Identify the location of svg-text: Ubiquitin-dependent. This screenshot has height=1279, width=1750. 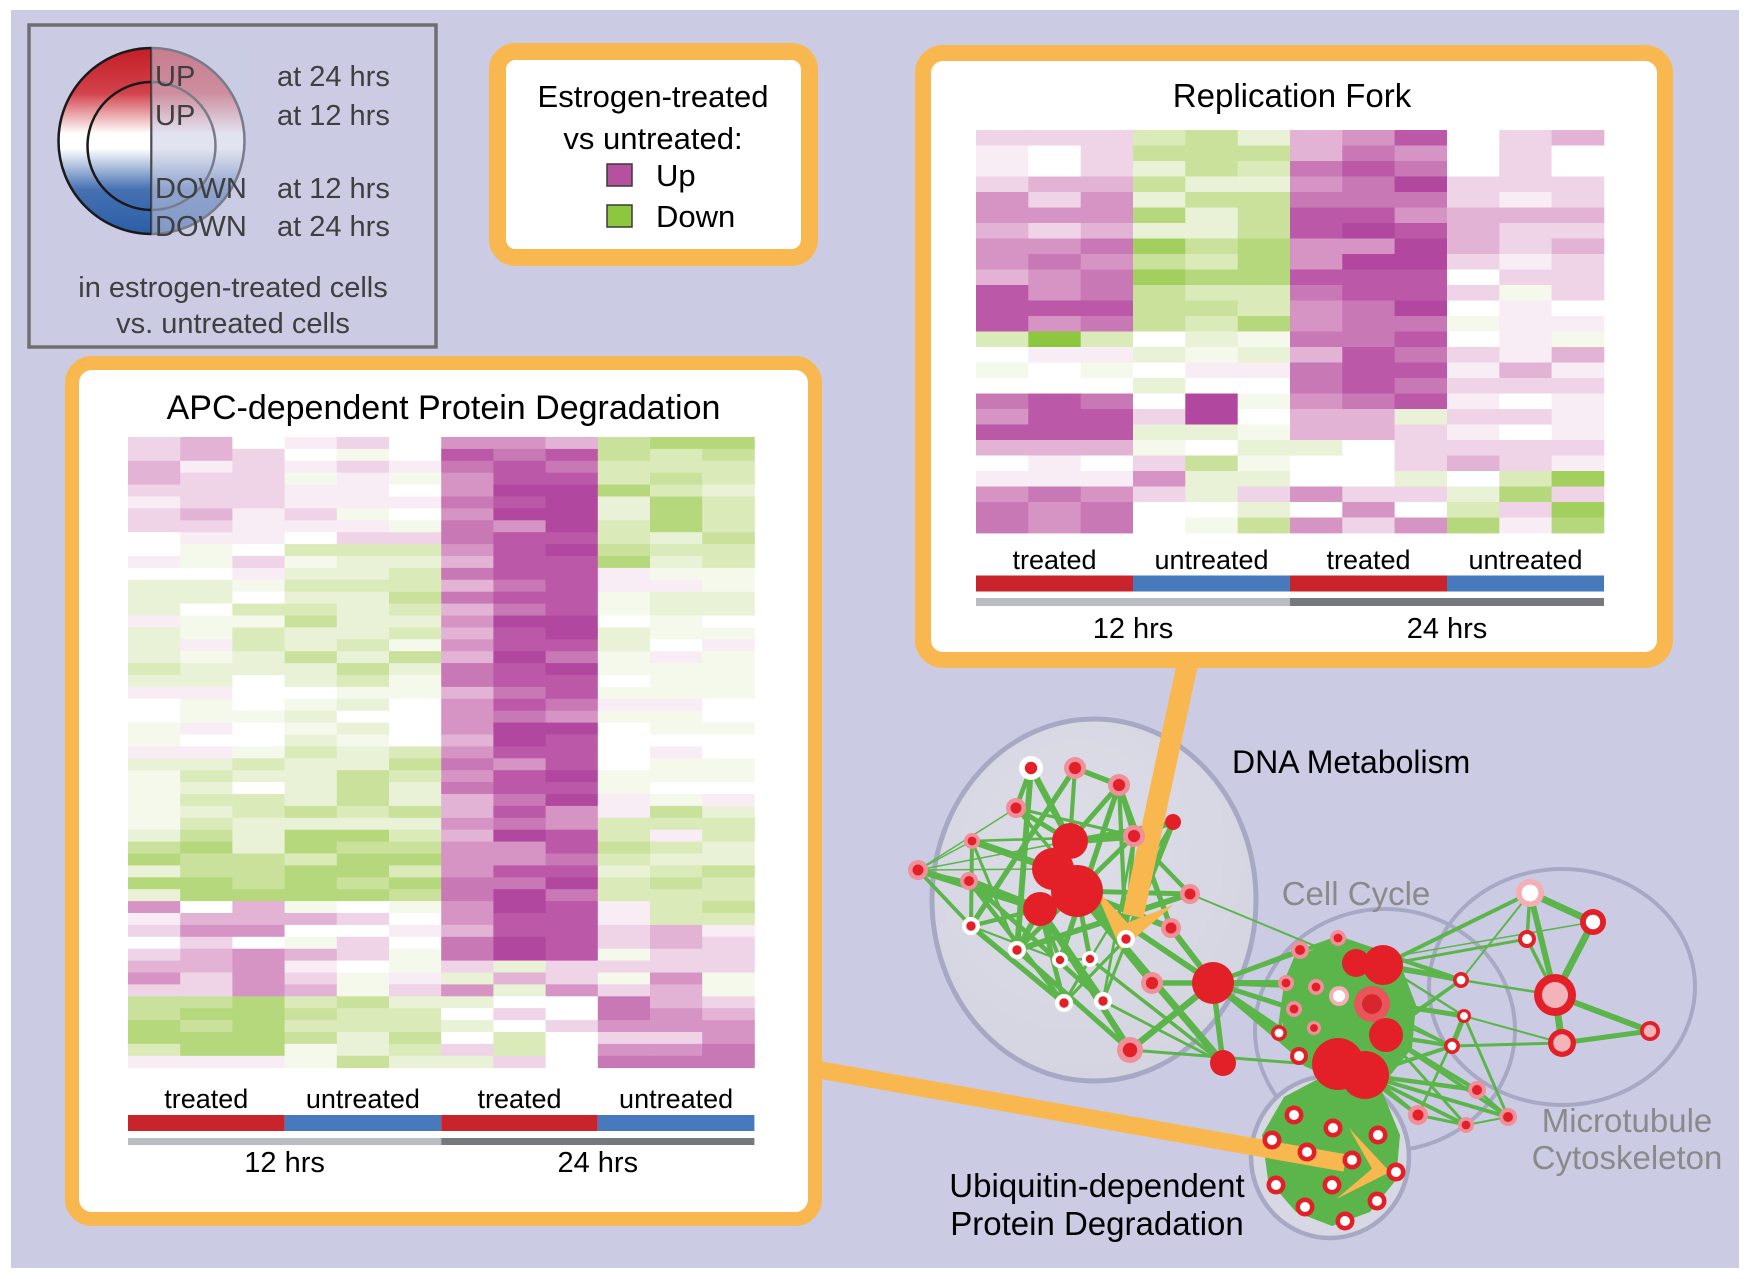
(1096, 1185).